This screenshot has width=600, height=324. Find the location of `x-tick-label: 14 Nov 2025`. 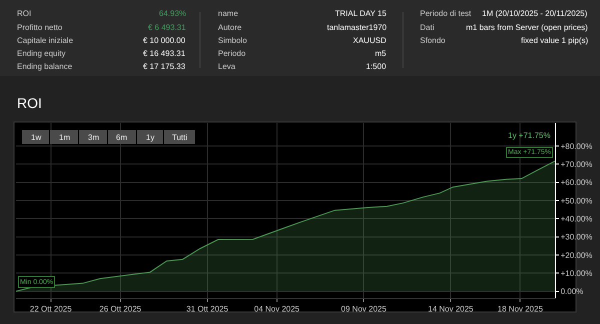

x-tick-label: 14 Nov 2025 is located at coordinates (451, 309).